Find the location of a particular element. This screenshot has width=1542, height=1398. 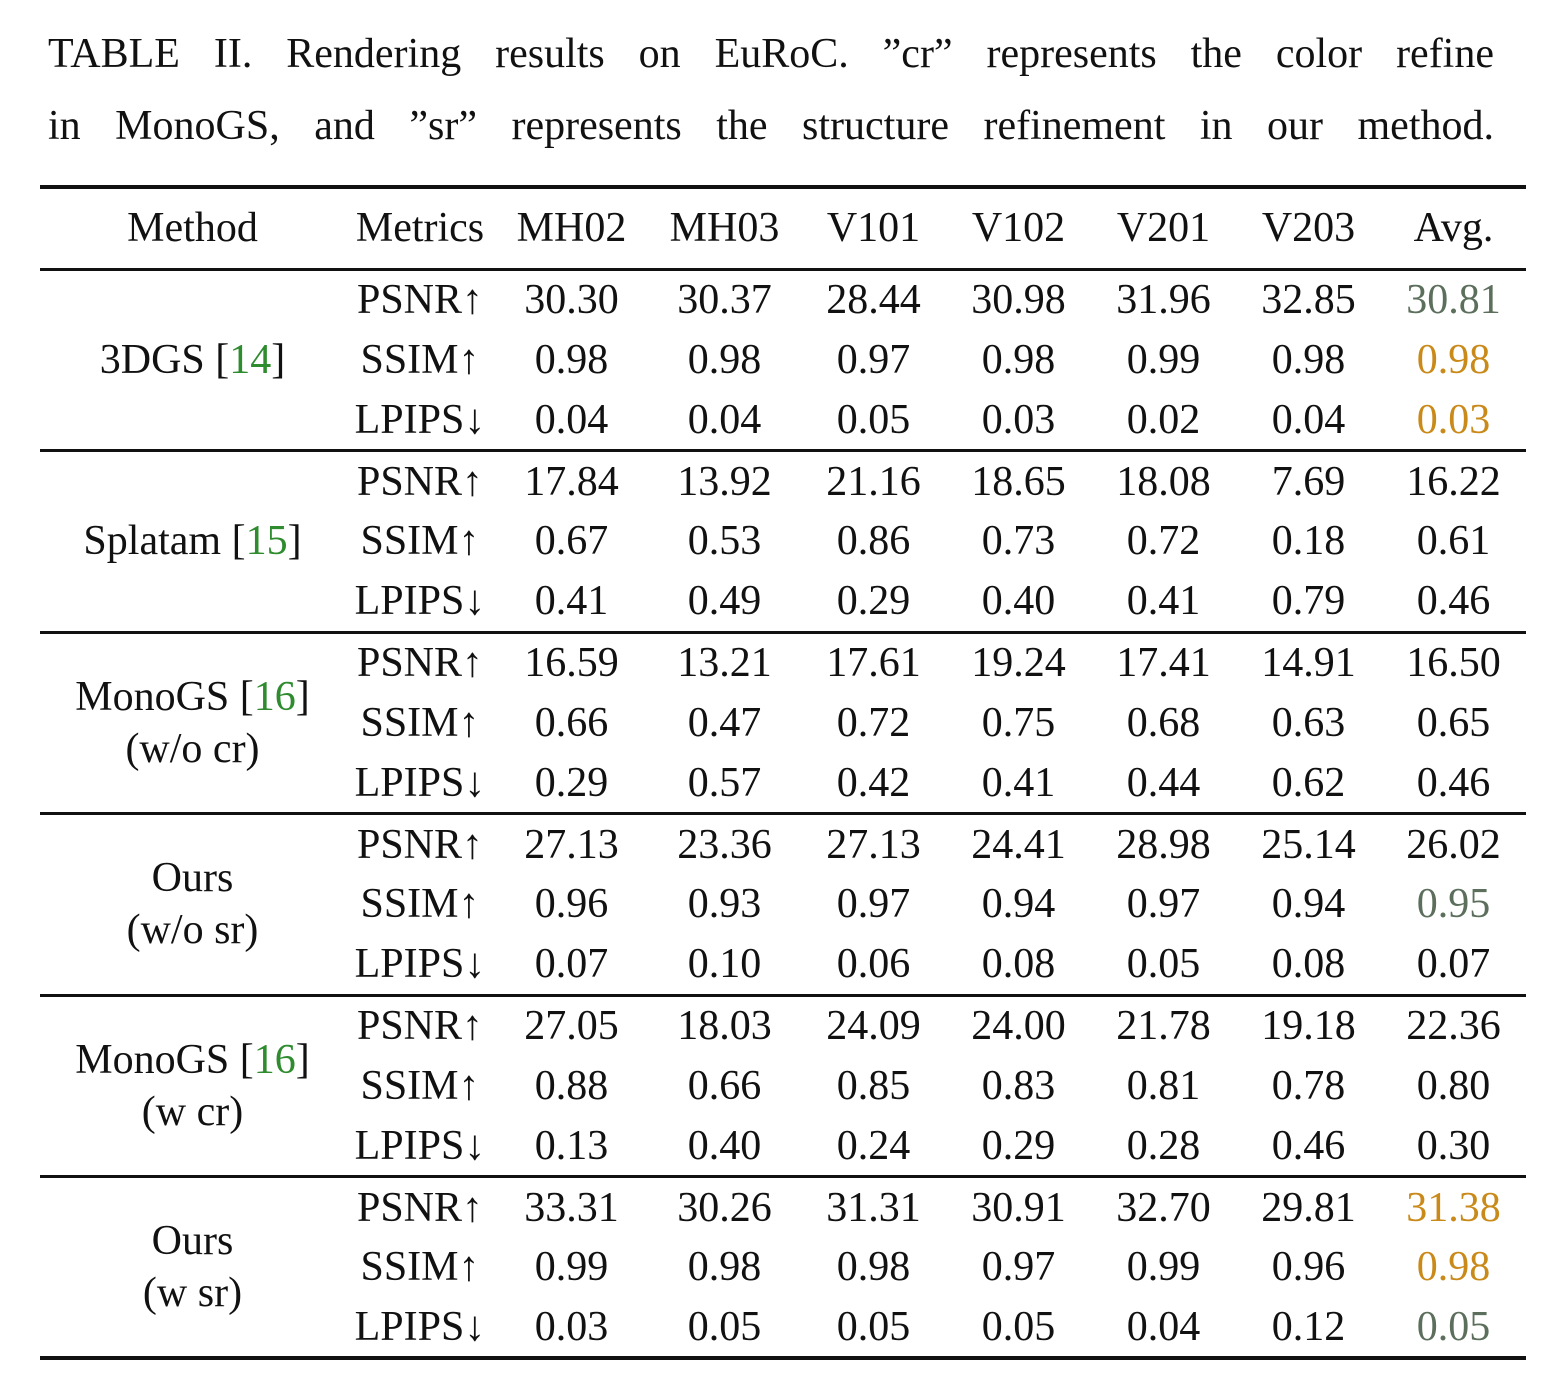

citation-link: 14 is located at coordinates (250, 359).